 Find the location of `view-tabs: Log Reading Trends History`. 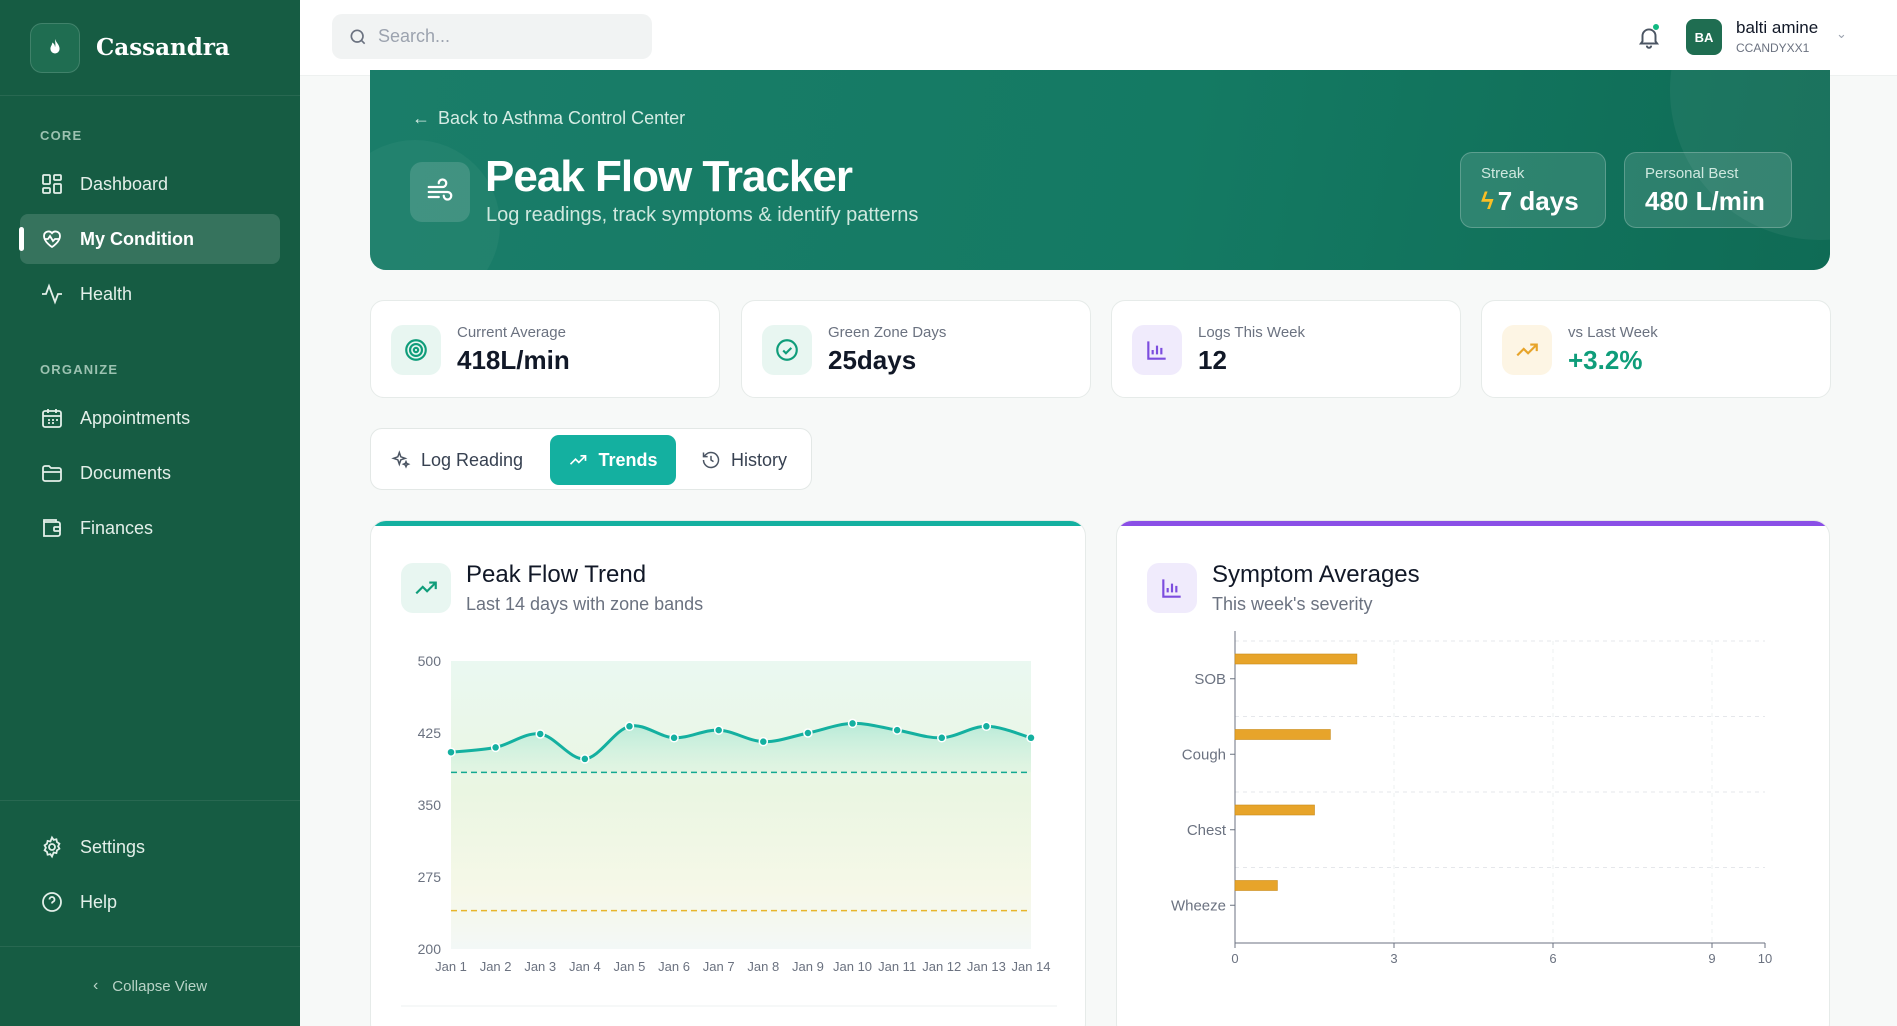

view-tabs: Log Reading Trends History is located at coordinates (591, 459).